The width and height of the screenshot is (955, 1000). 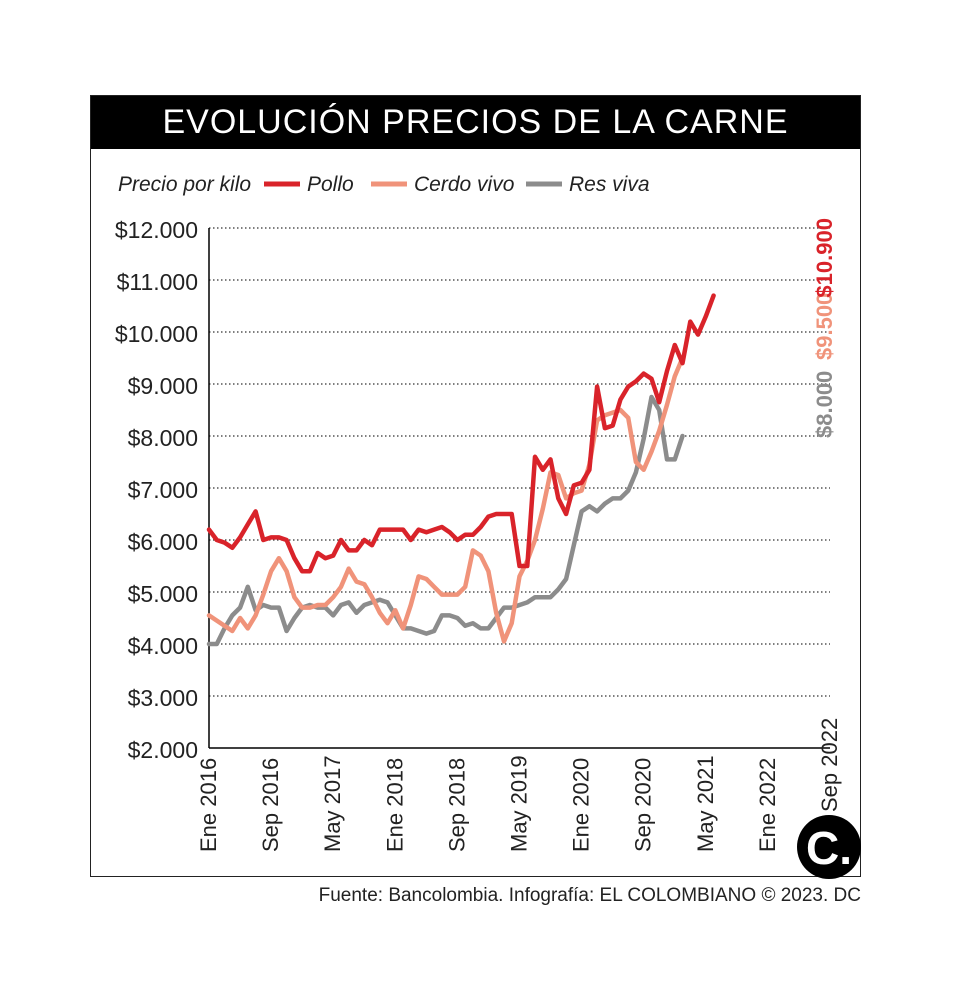 I want to click on x-tick-label: Sep 2016, so click(x=270, y=805).